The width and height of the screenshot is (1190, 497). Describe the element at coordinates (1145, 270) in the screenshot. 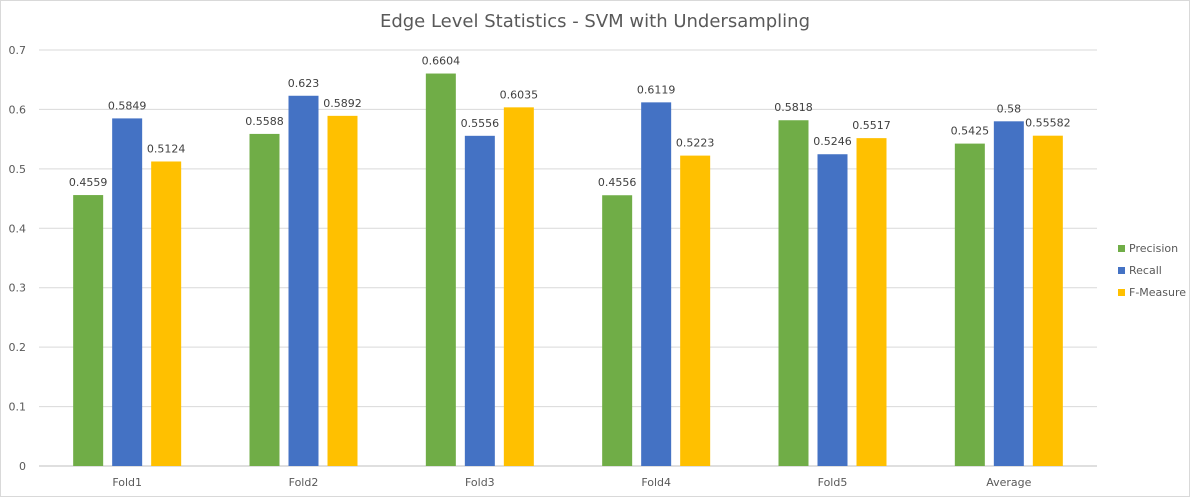

I see `legend-label: Recall` at that location.